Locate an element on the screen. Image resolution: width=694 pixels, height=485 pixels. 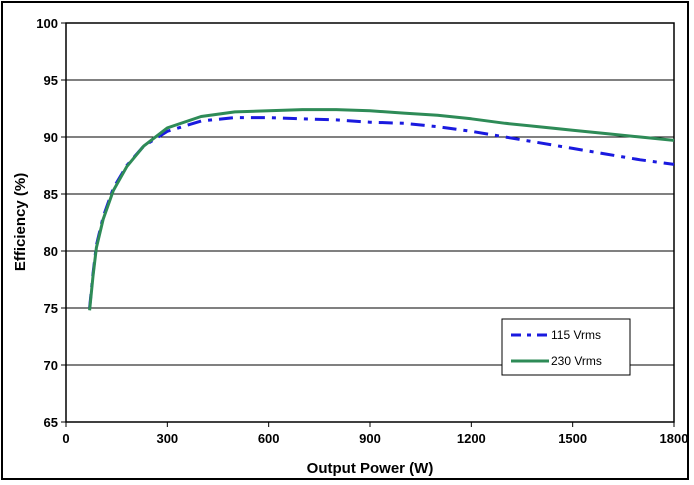
y-tick-label-70: 70 is located at coordinates (51, 365).